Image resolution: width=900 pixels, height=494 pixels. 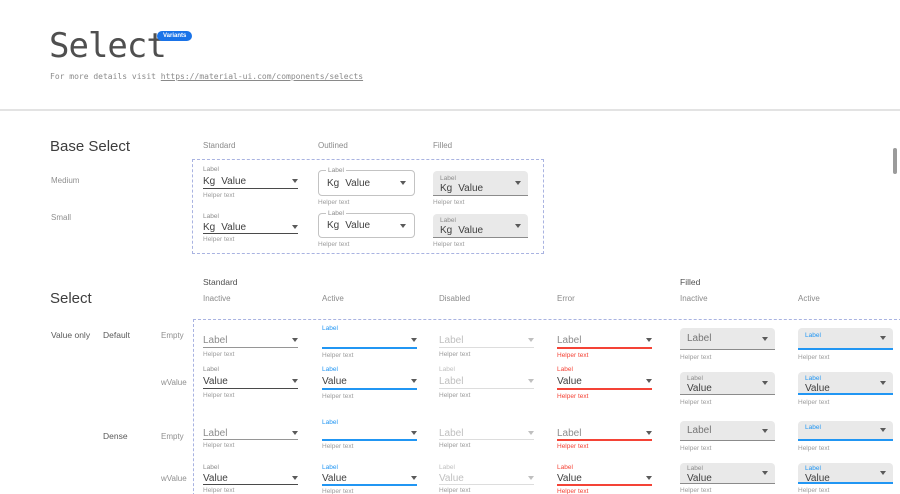 I want to click on group-header-standard: Standard, so click(x=220, y=282).